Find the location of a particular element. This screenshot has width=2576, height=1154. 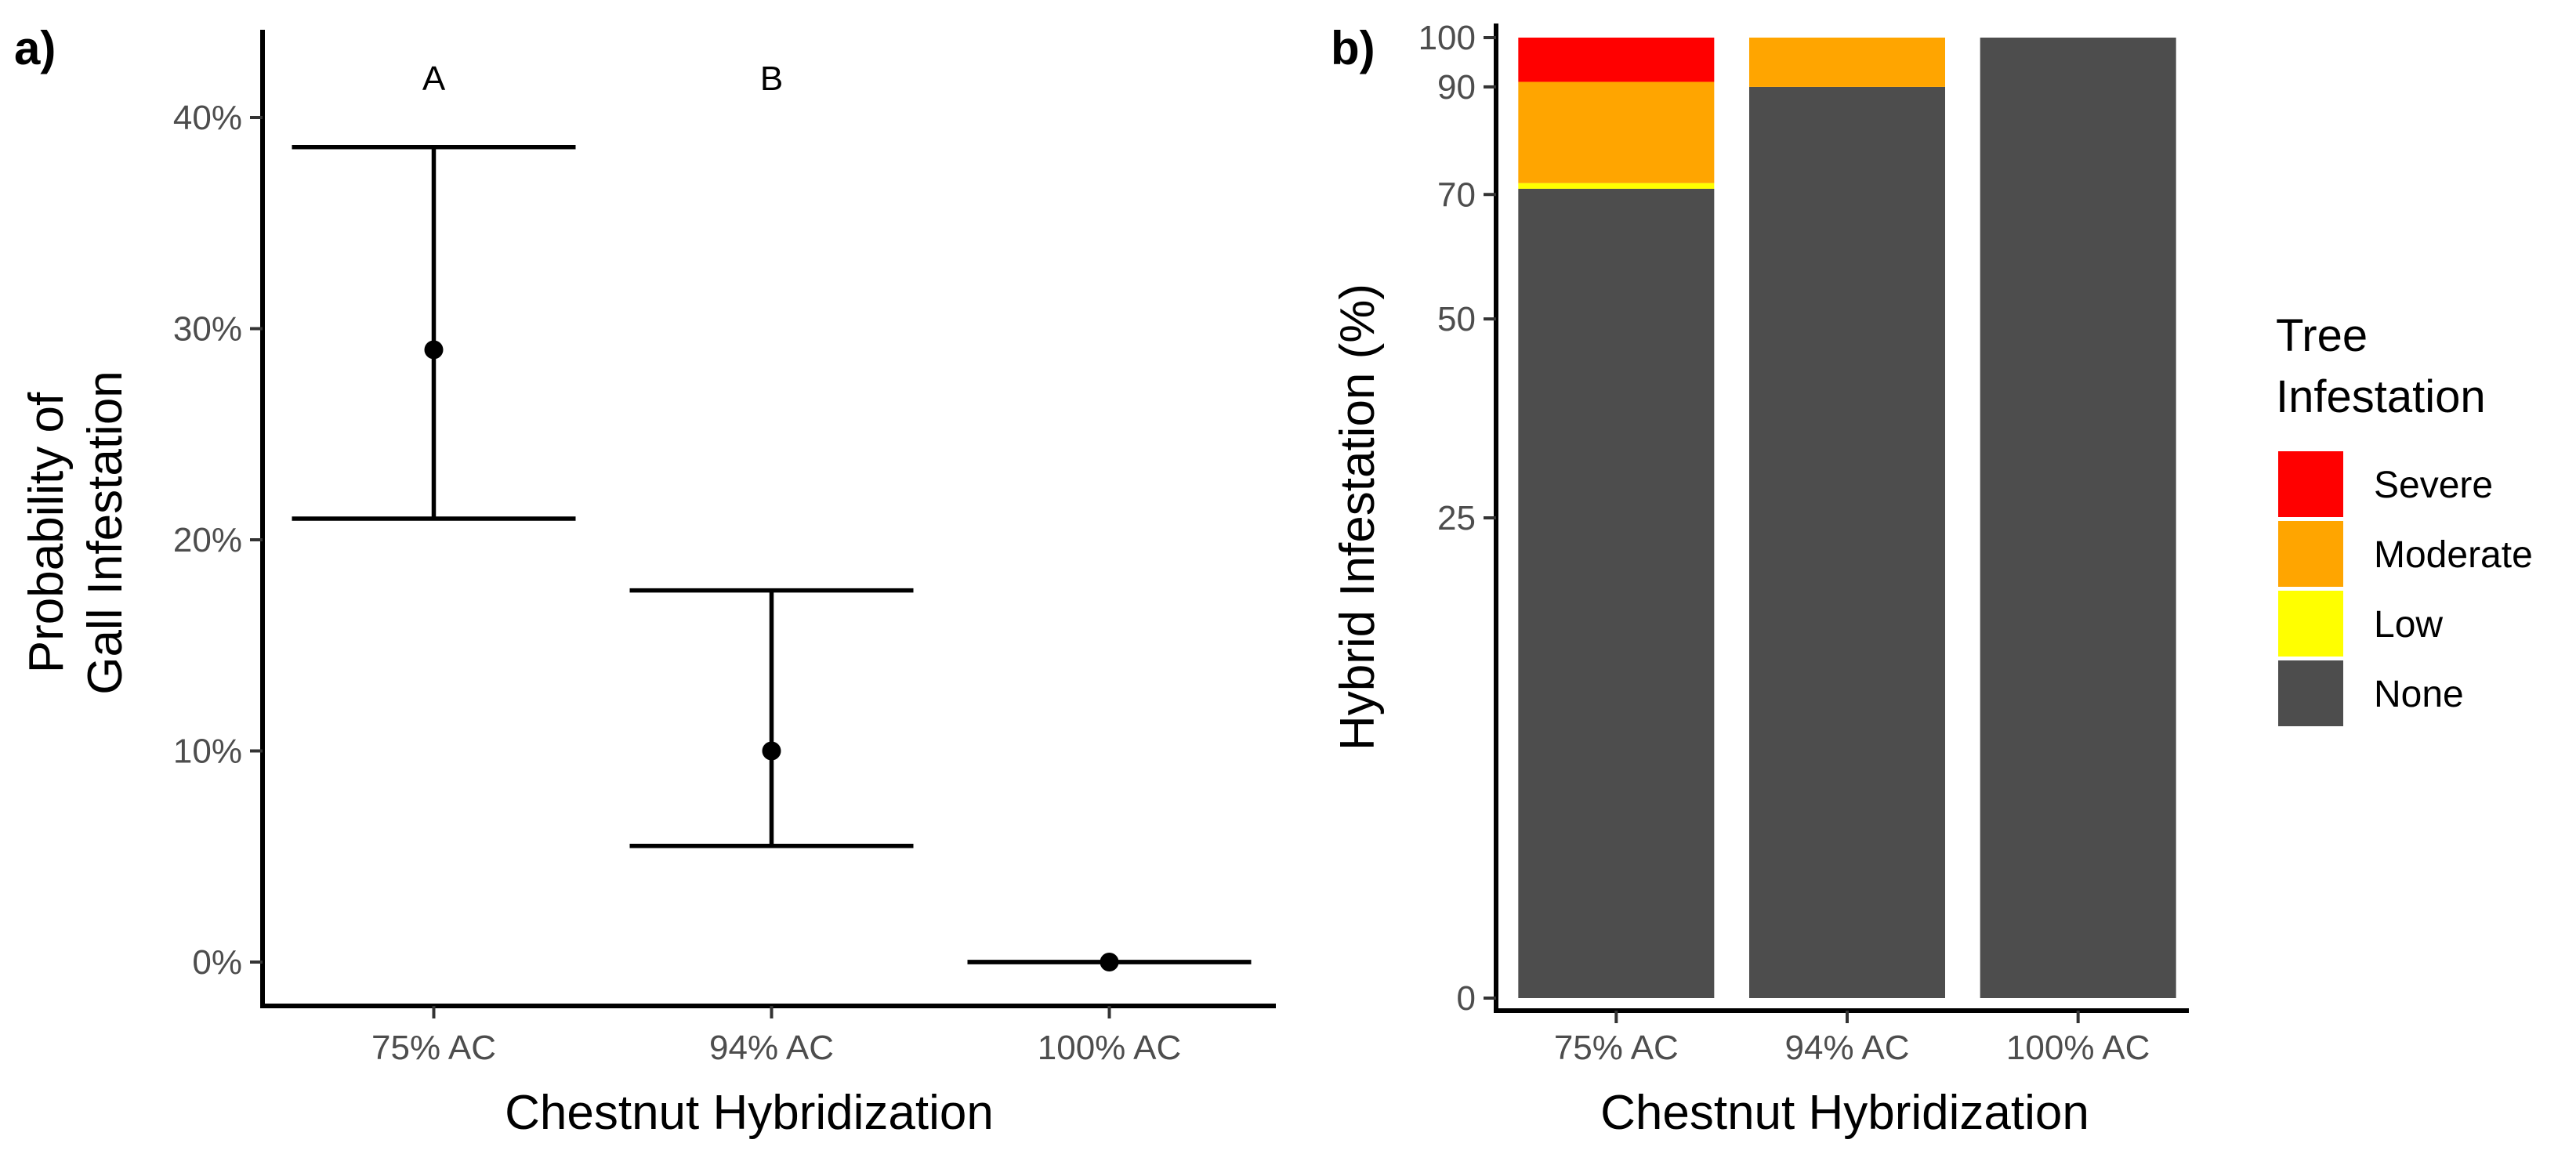

legend: Tree Infestation Severe Moderate Low None is located at coordinates (2404, 518).